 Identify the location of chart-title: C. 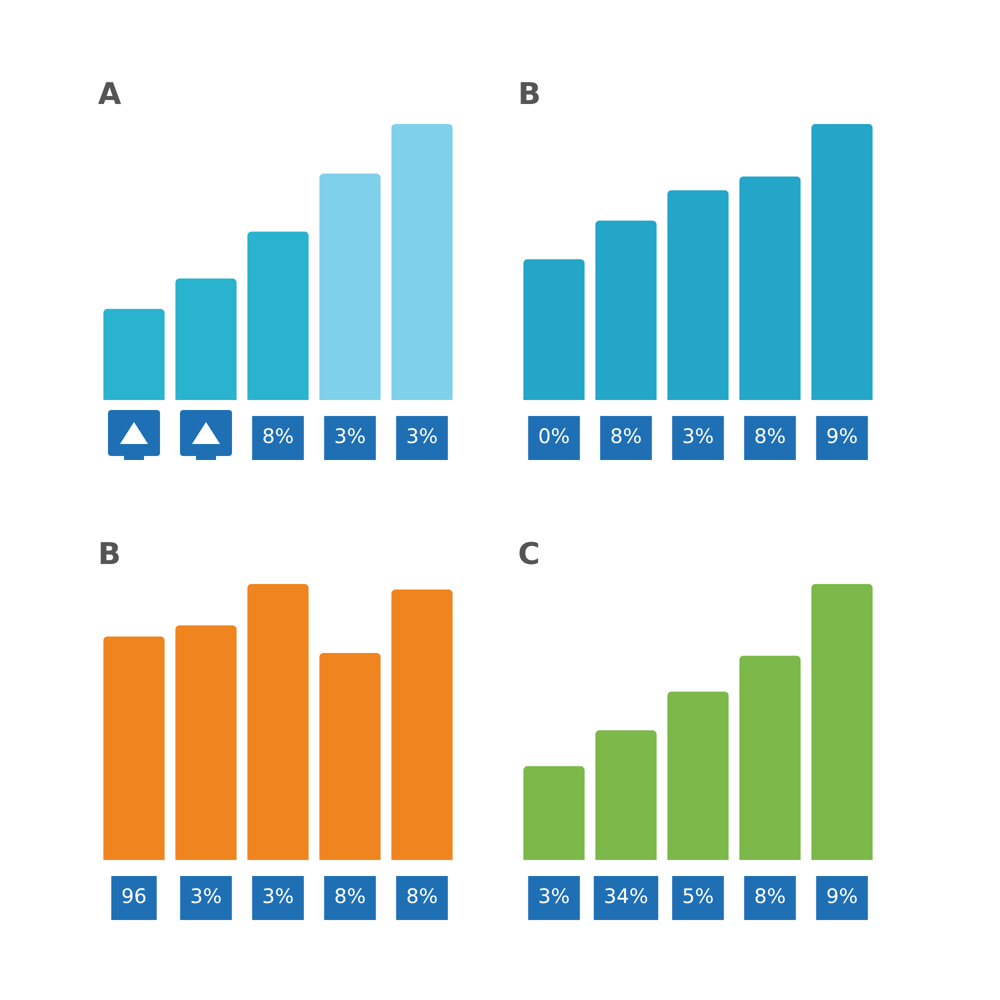
(529, 554).